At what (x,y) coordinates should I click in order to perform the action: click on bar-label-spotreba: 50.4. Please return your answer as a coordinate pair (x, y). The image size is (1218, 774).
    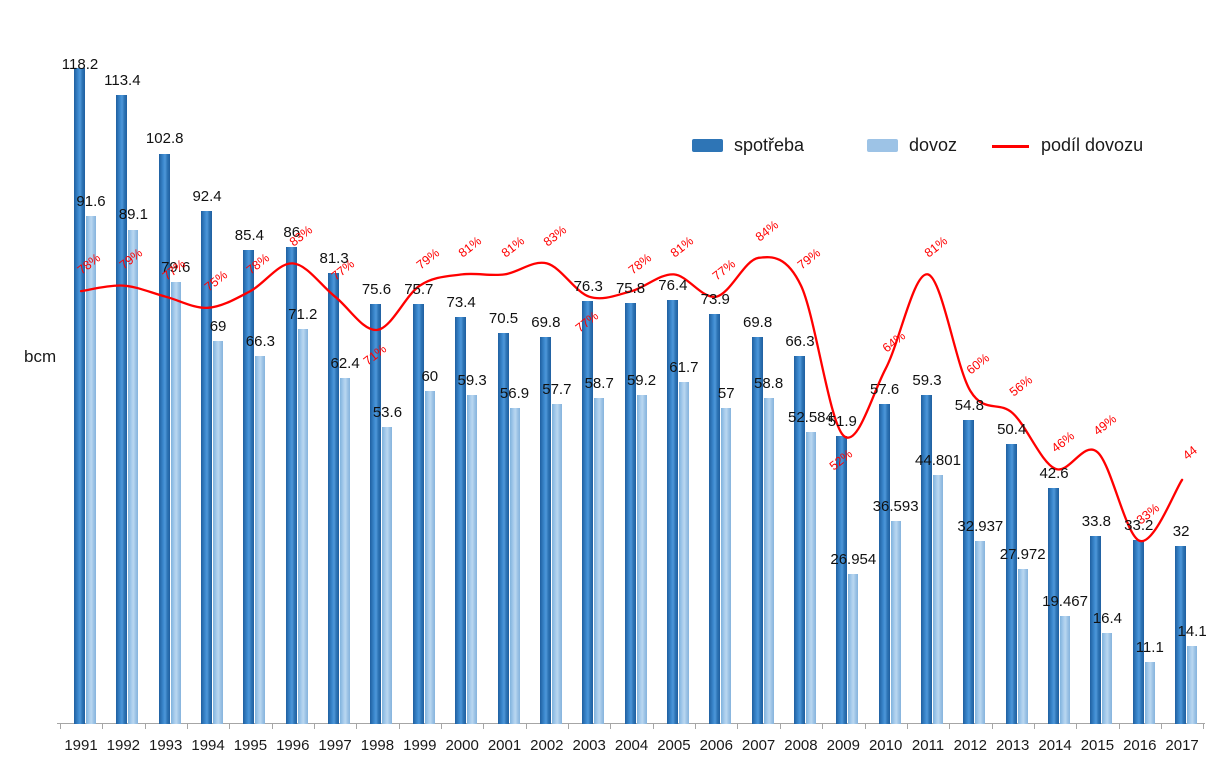
    Looking at the image, I should click on (1012, 429).